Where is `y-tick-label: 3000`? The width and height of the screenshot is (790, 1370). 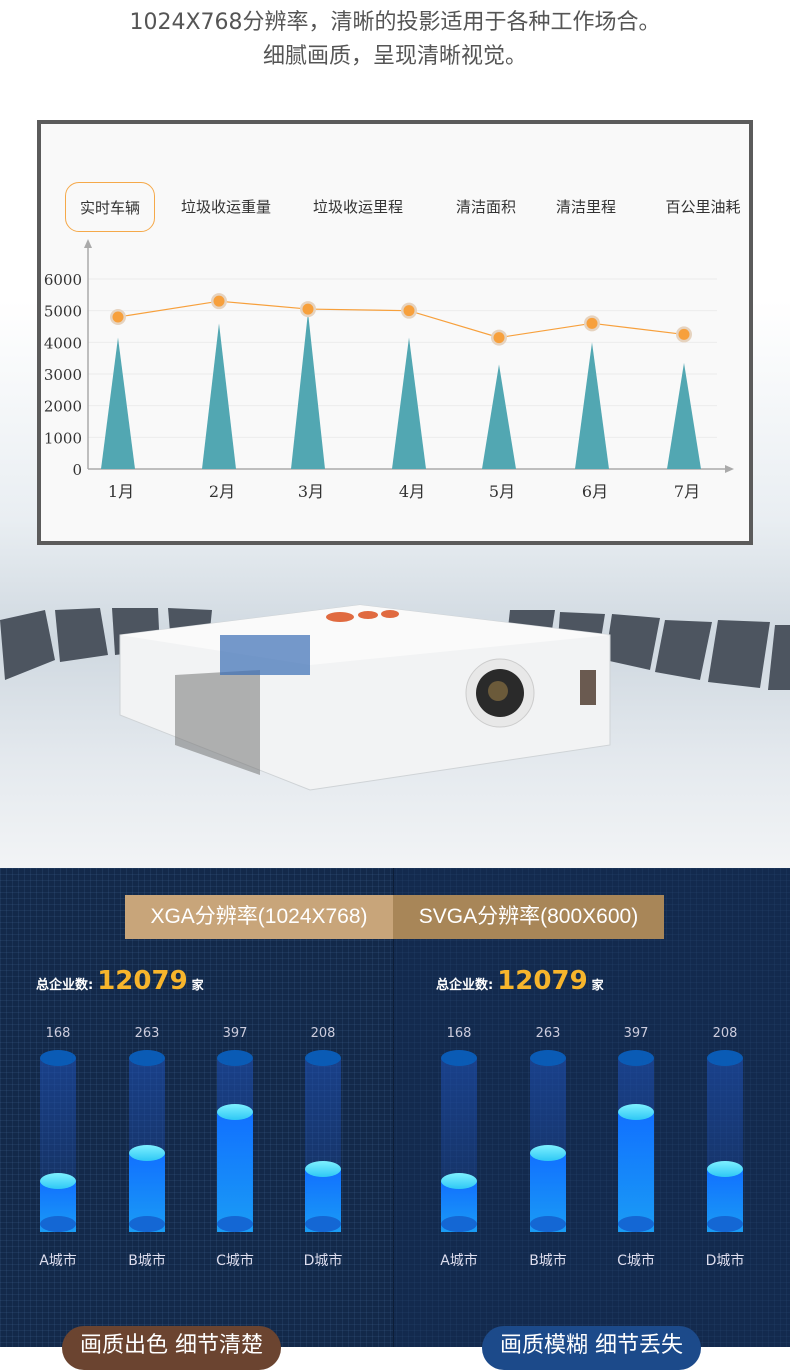 y-tick-label: 3000 is located at coordinates (63, 375).